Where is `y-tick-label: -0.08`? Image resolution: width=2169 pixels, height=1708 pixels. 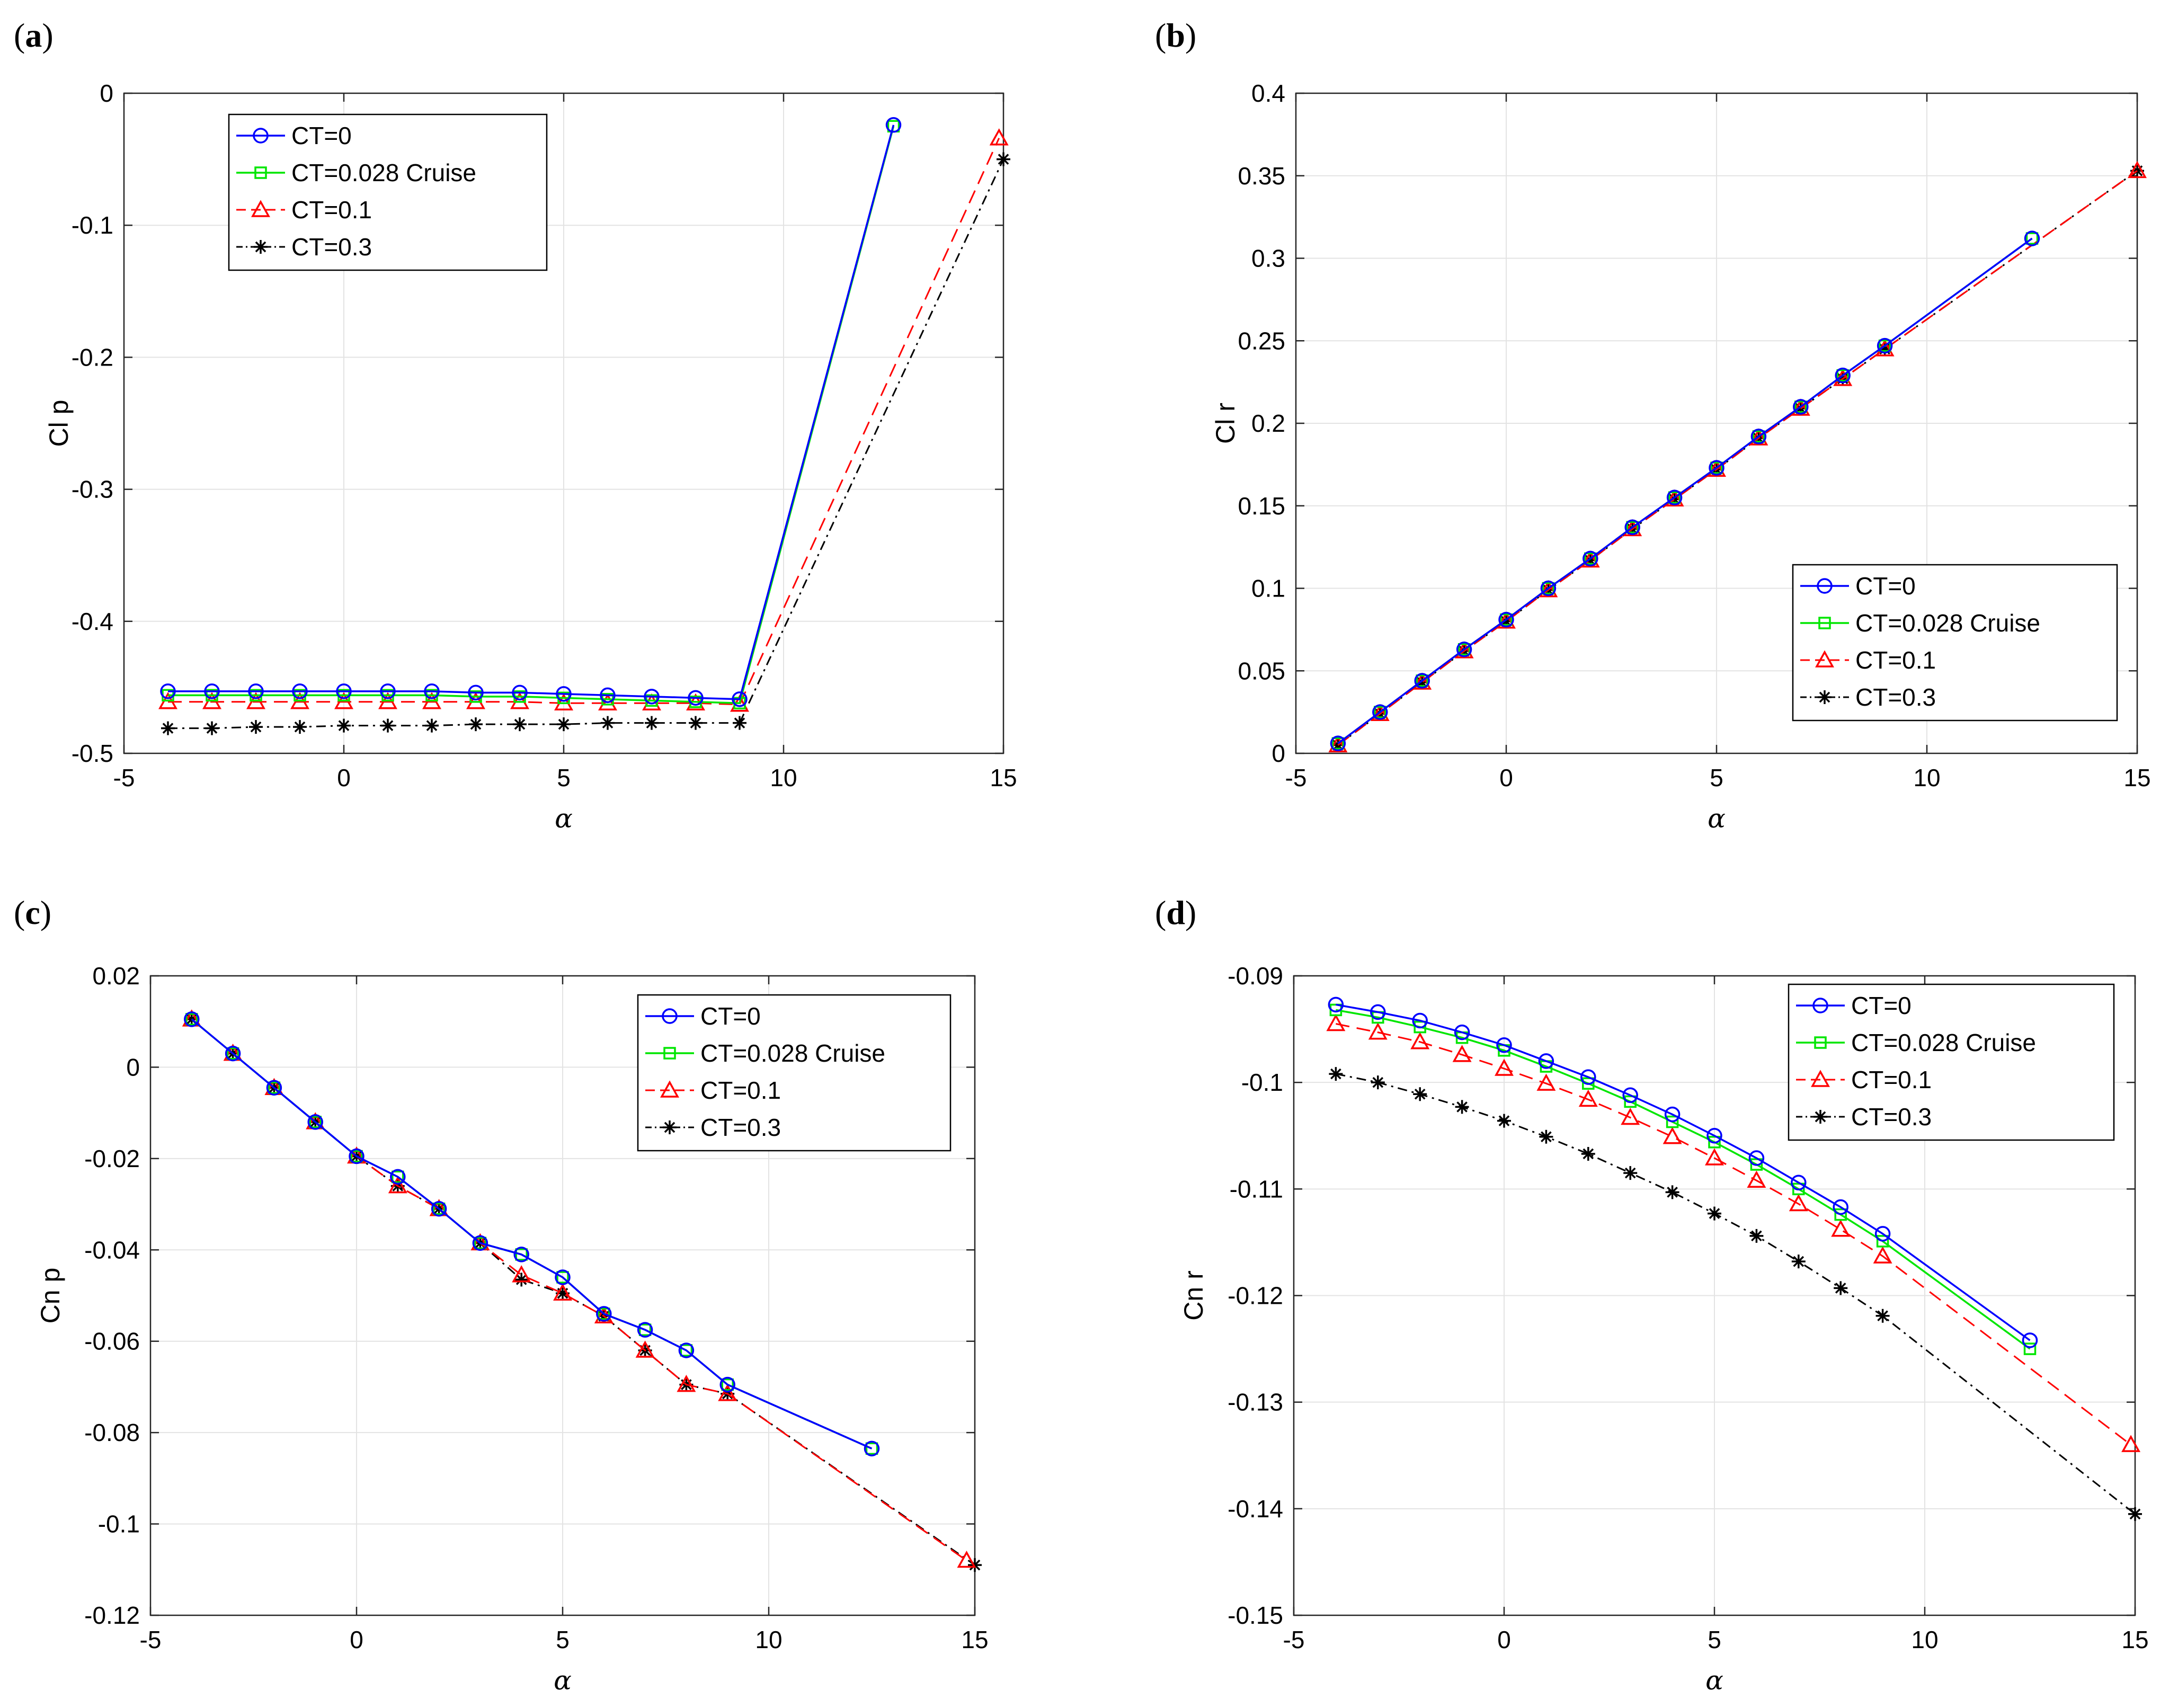
y-tick-label: -0.08 is located at coordinates (112, 1432).